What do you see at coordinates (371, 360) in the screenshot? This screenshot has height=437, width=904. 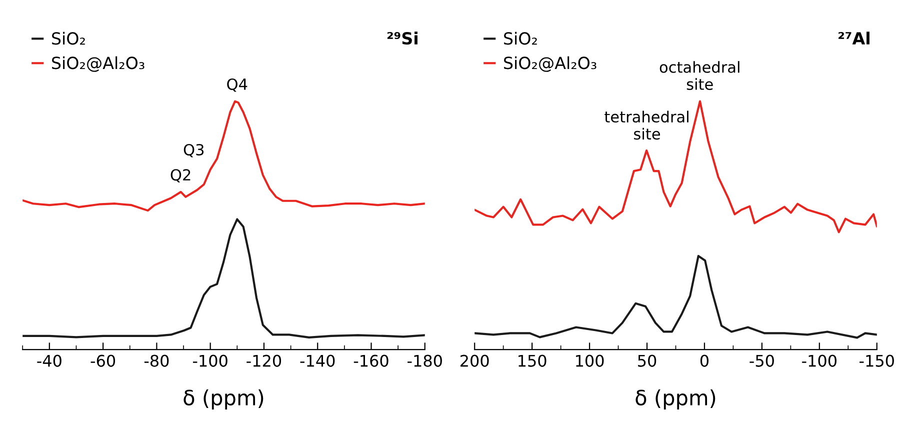 I see `x-tick-label: -160` at bounding box center [371, 360].